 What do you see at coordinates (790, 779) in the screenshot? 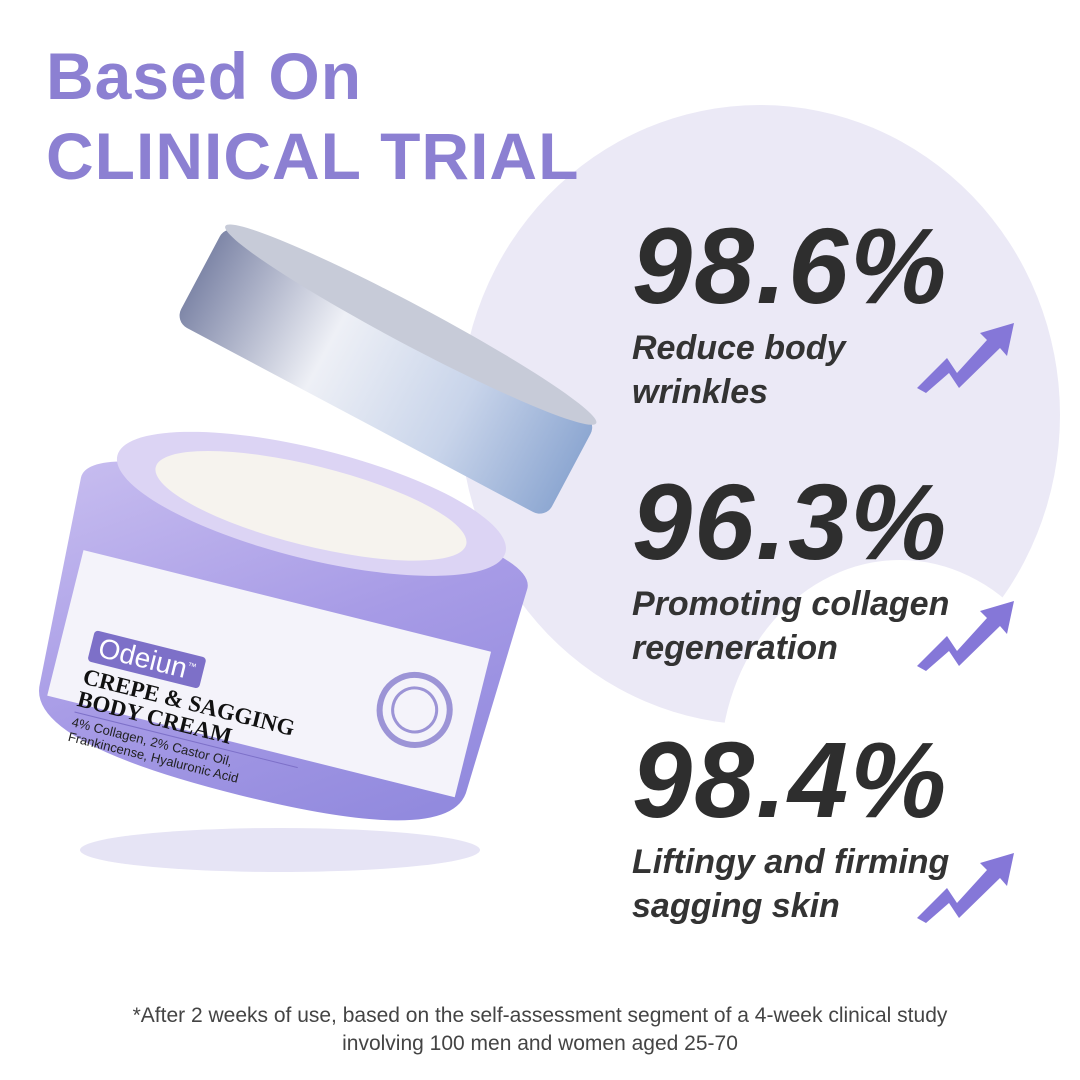
I see `stat-value: 98.4%` at bounding box center [790, 779].